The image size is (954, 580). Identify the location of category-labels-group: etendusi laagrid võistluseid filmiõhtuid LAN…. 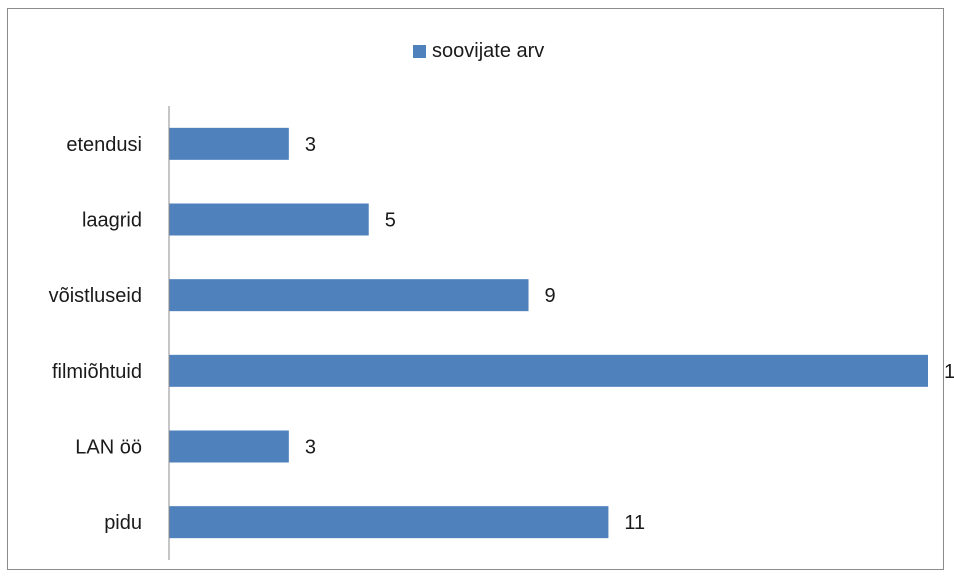
(95, 334).